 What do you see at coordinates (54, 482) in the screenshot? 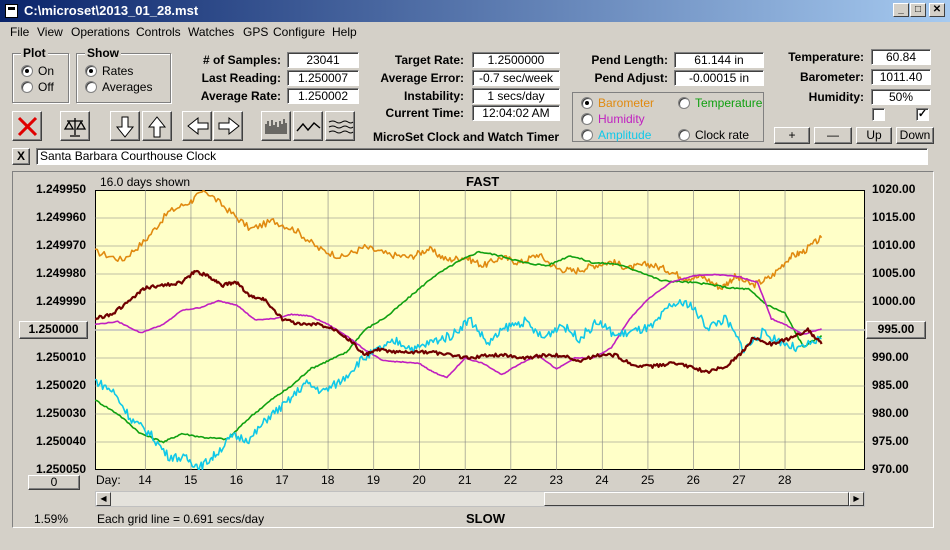
I see `offset-zero-button: 0` at bounding box center [54, 482].